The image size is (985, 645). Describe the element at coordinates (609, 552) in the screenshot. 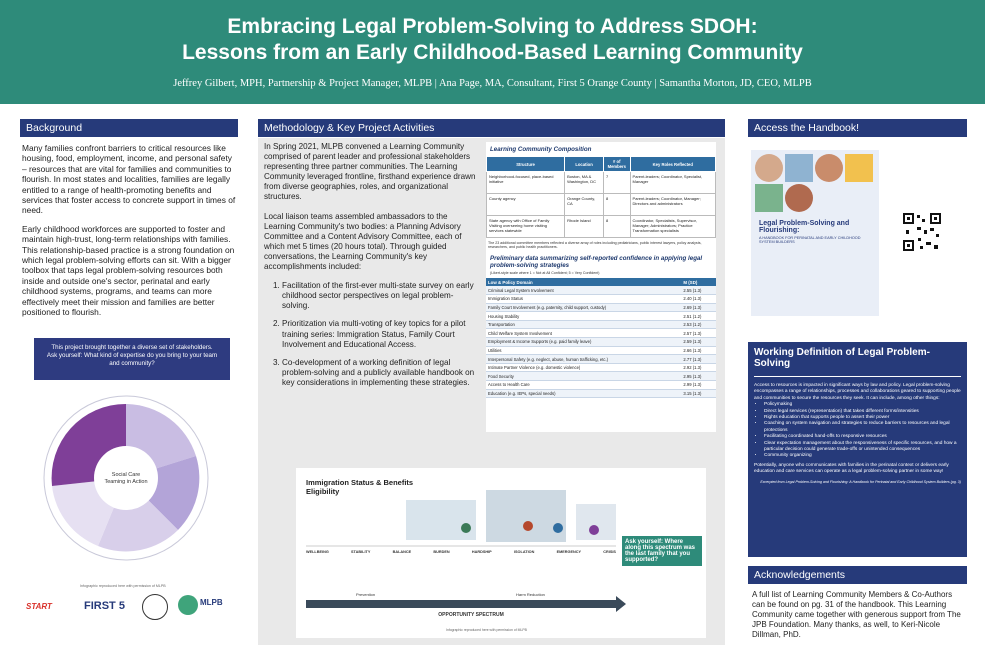

I see `spectrum-stage: CRISIS` at that location.